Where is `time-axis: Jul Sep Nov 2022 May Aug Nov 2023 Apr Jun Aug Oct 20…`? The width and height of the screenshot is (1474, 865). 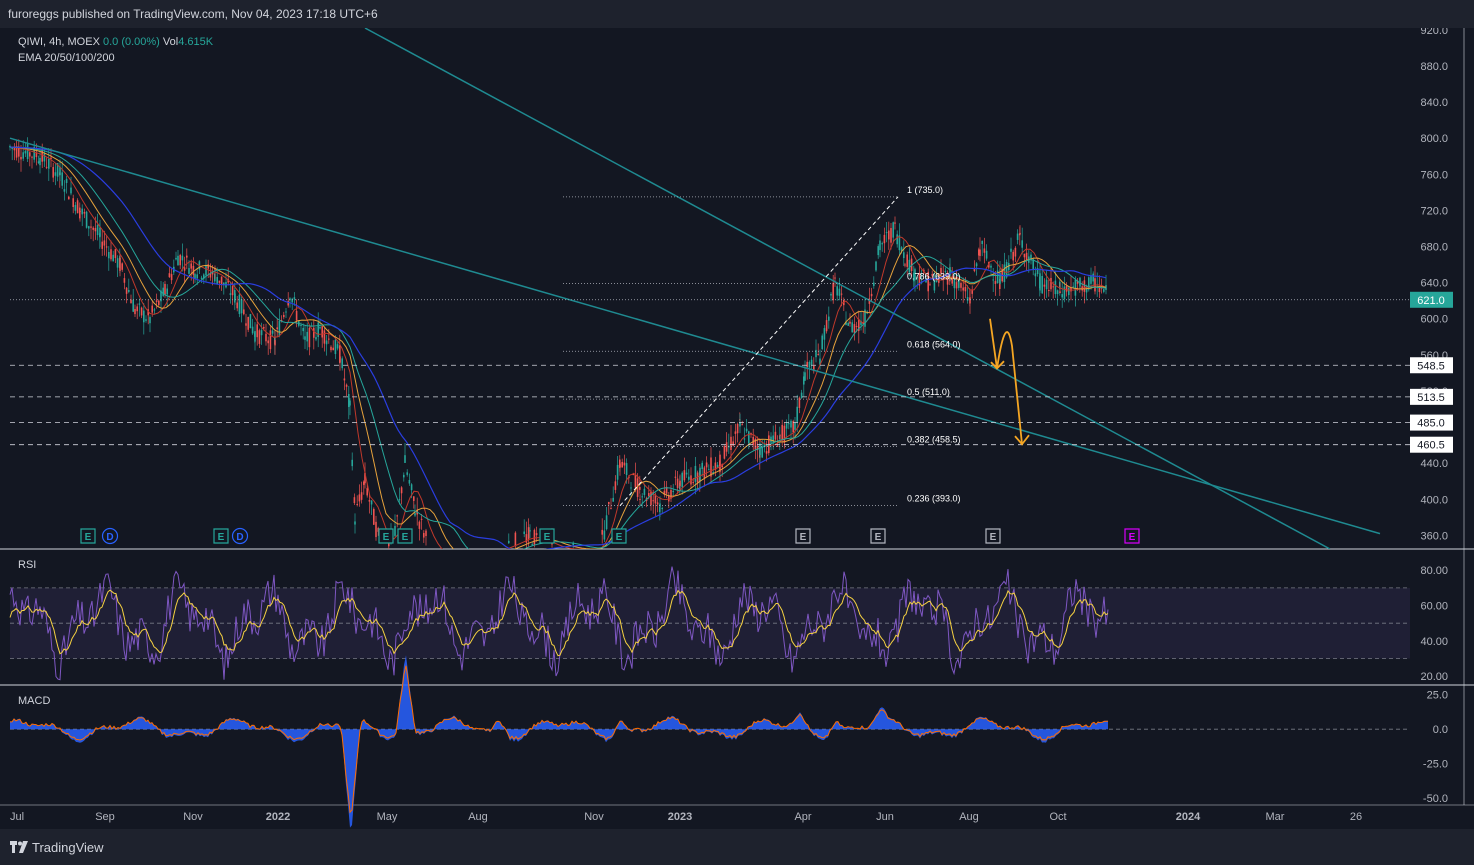
time-axis: Jul Sep Nov 2022 May Aug Nov 2023 Apr Jun Aug Oct 20… is located at coordinates (686, 817).